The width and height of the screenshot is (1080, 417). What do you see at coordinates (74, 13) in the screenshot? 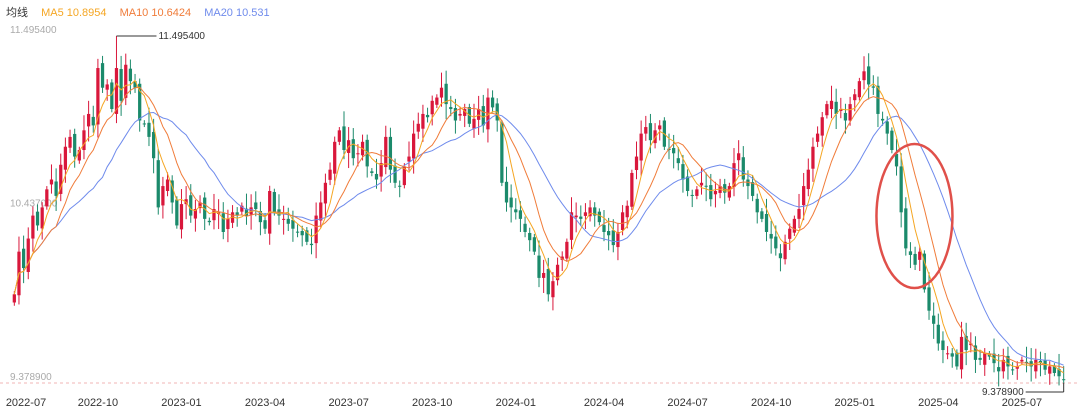
I see `legend-ma5: MA5 10.8954` at bounding box center [74, 13].